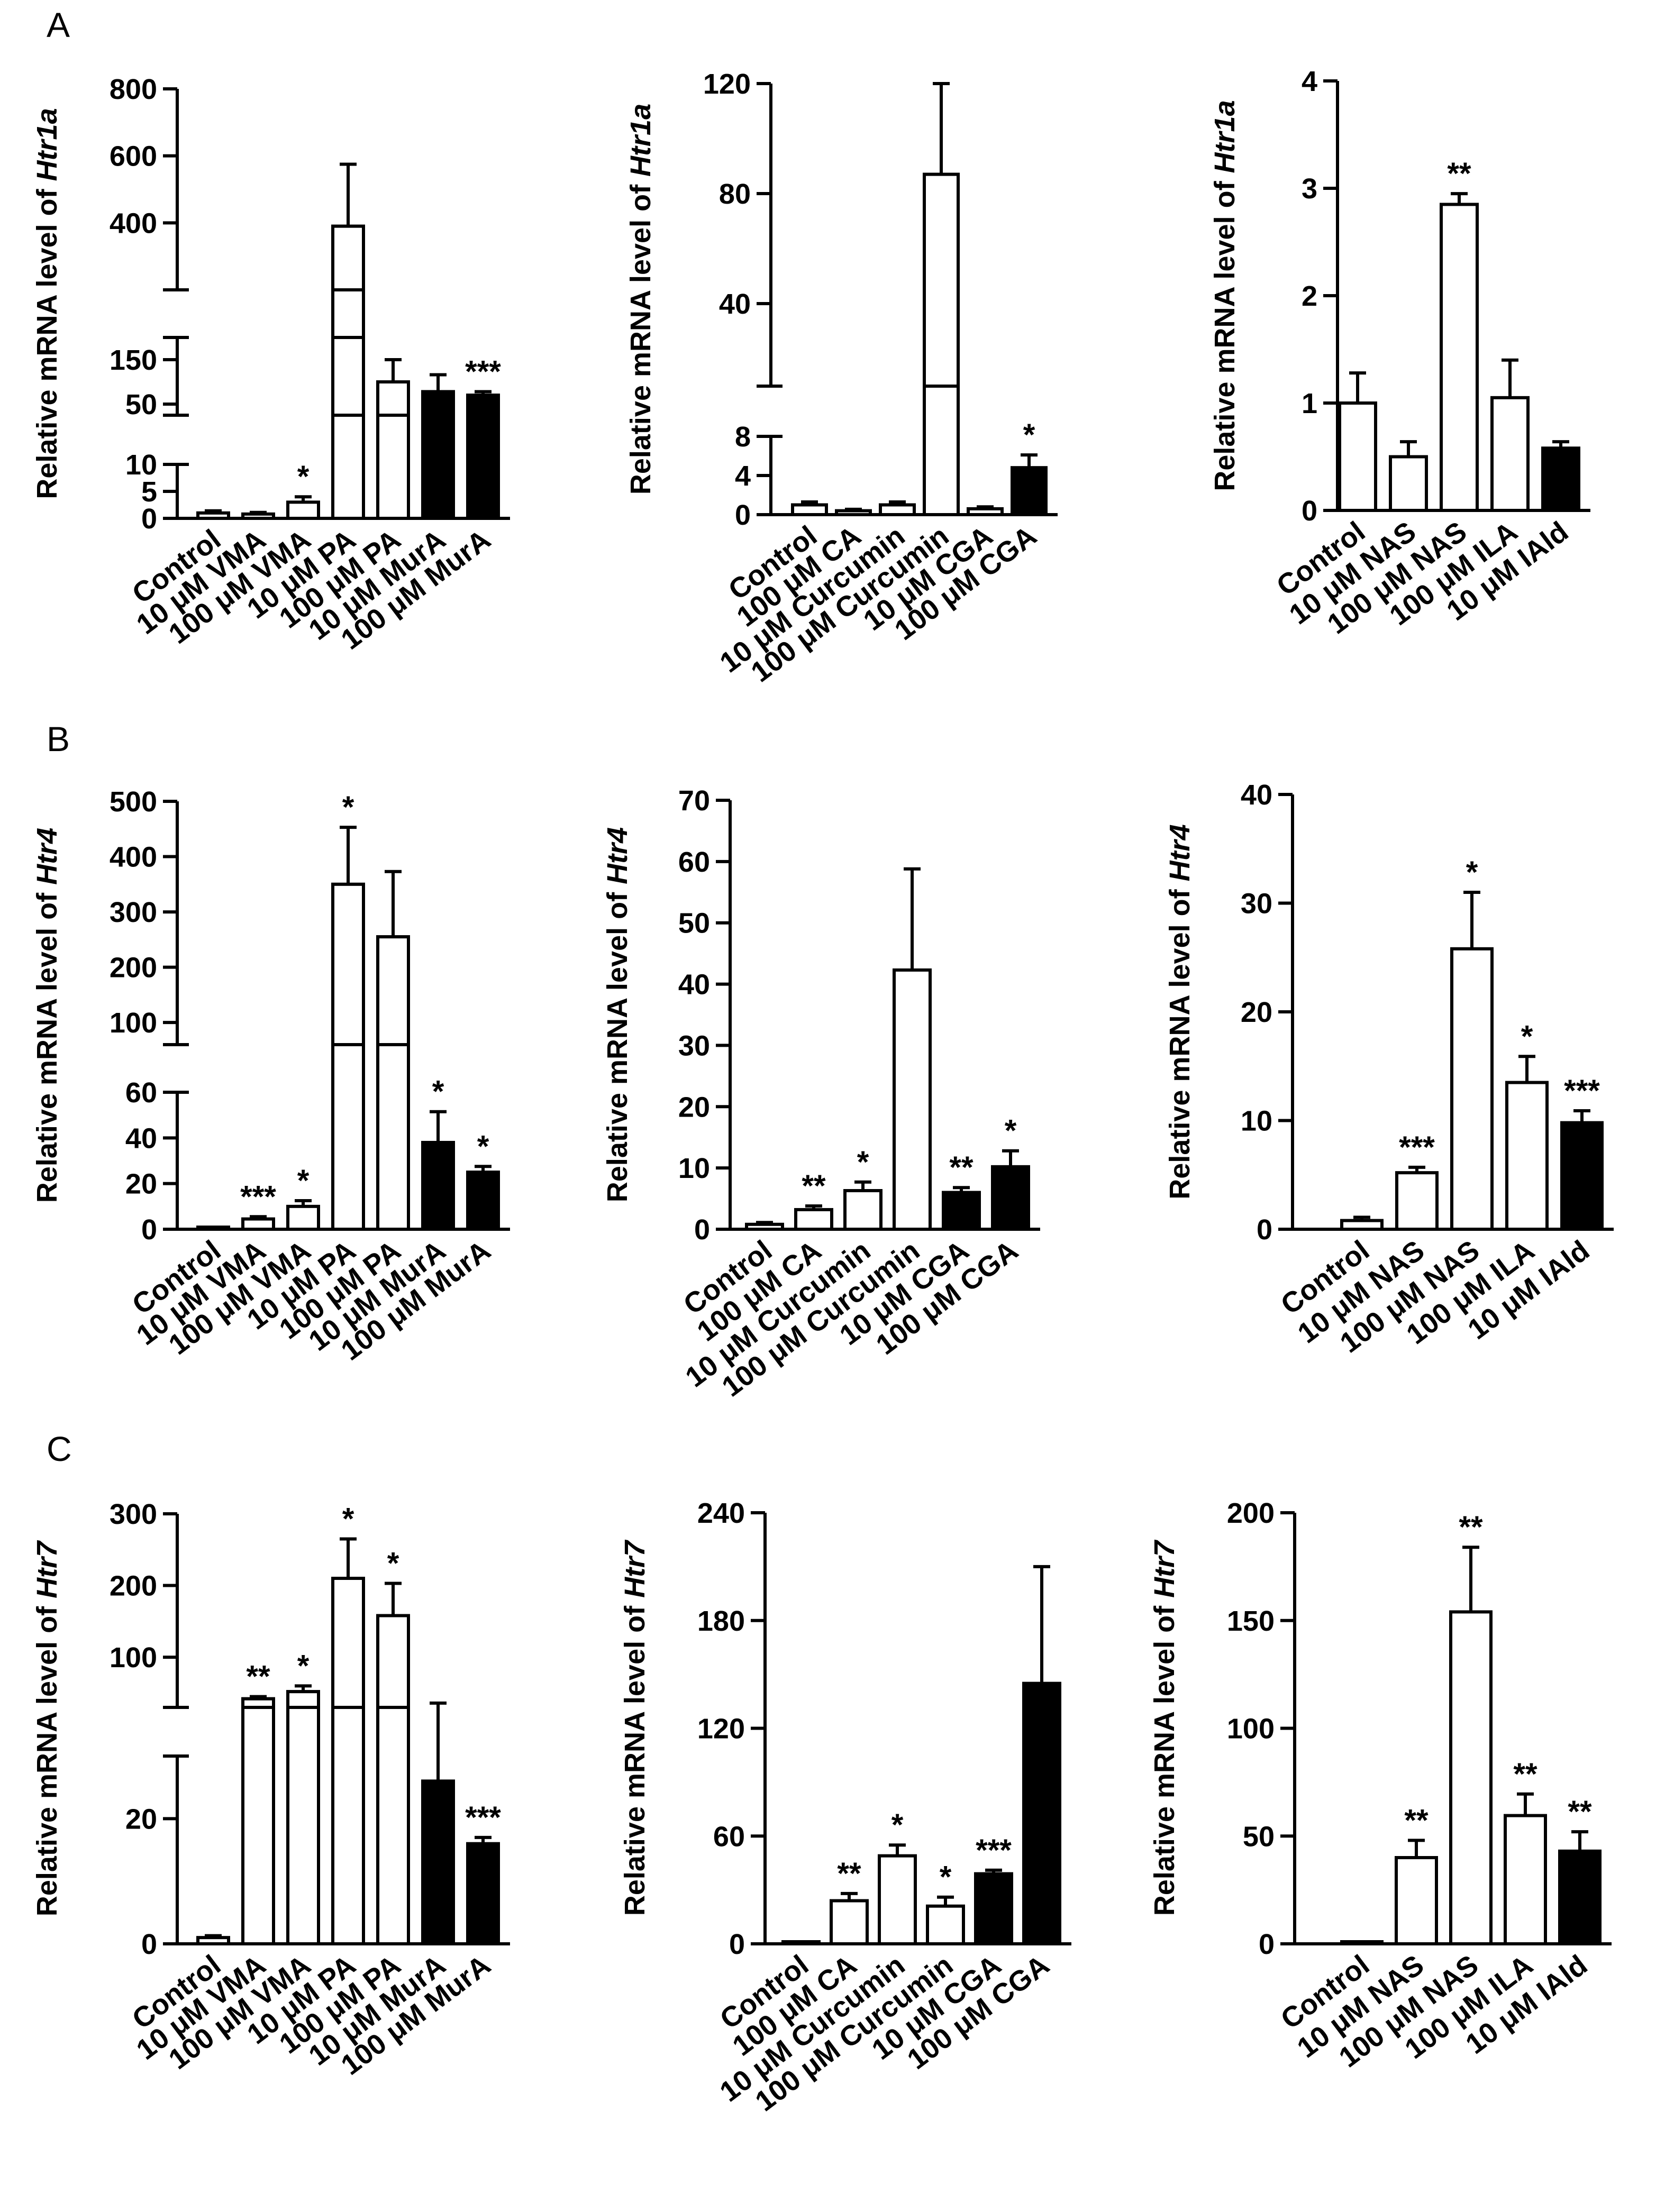 Image resolution: width=1674 pixels, height=2212 pixels. Describe the element at coordinates (743, 476) in the screenshot. I see `y-tick-label: 4` at that location.